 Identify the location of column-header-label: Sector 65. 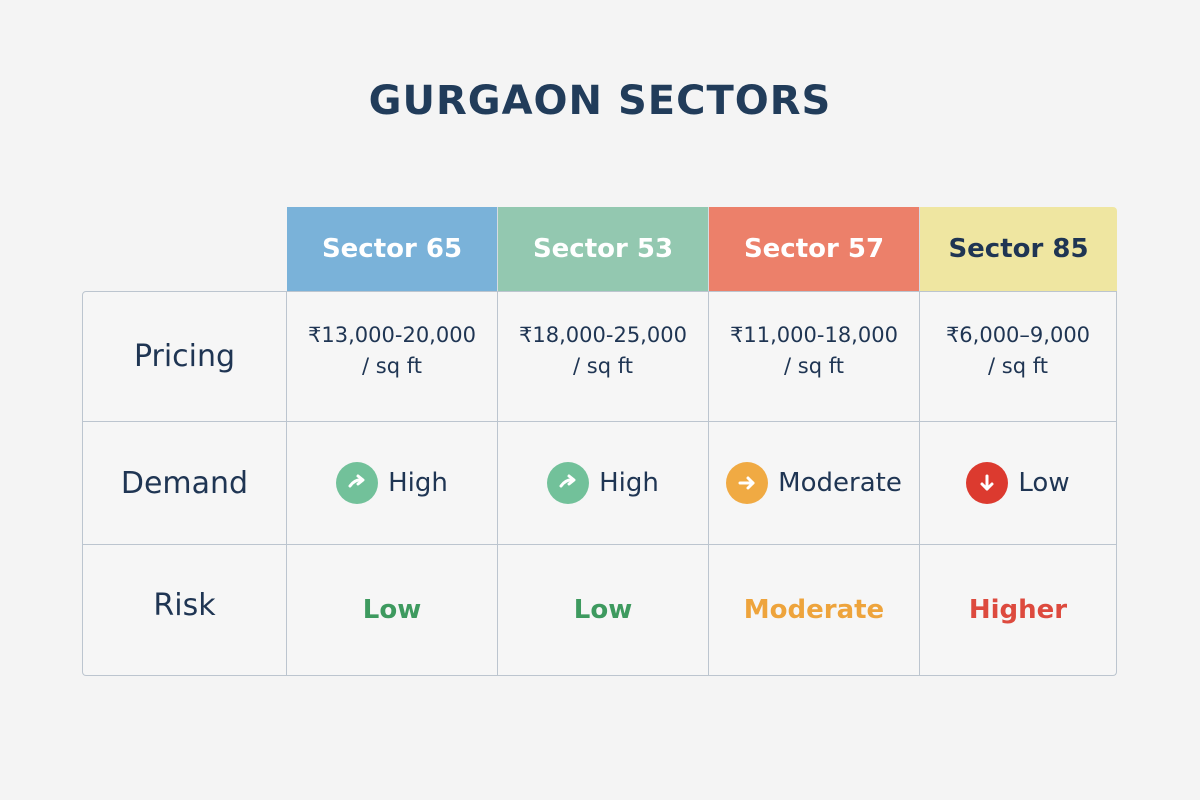
(392, 249).